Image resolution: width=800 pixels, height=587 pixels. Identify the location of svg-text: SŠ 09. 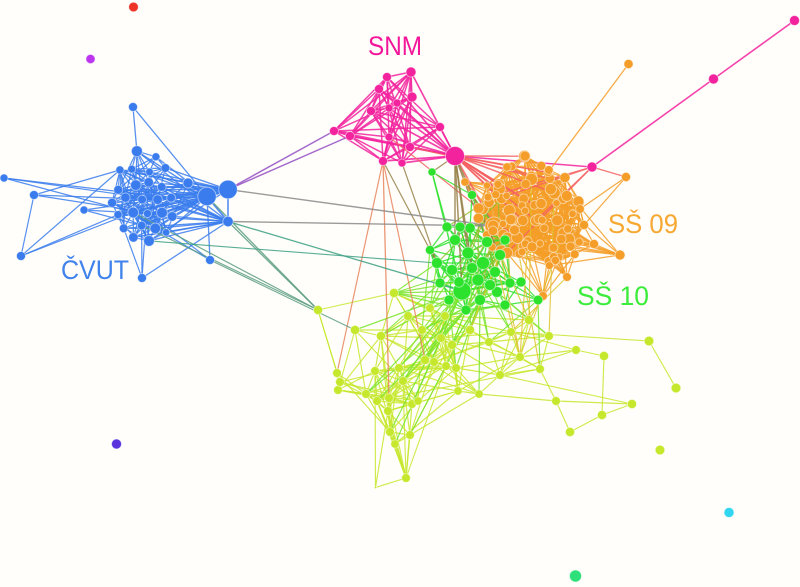
(643, 223).